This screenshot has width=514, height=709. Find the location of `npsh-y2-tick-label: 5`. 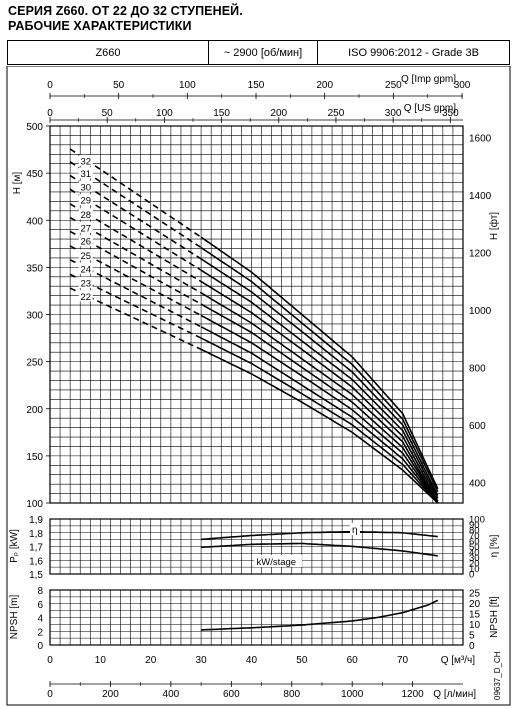

npsh-y2-tick-label: 5 is located at coordinates (472, 636).